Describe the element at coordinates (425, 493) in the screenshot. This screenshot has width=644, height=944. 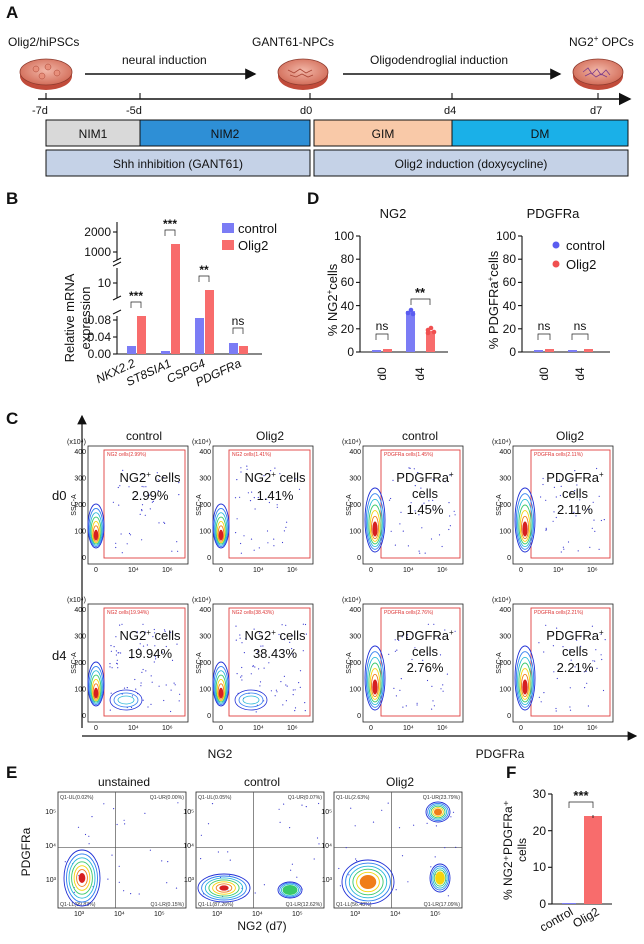
I see `flow-pop-label-2: cells` at that location.